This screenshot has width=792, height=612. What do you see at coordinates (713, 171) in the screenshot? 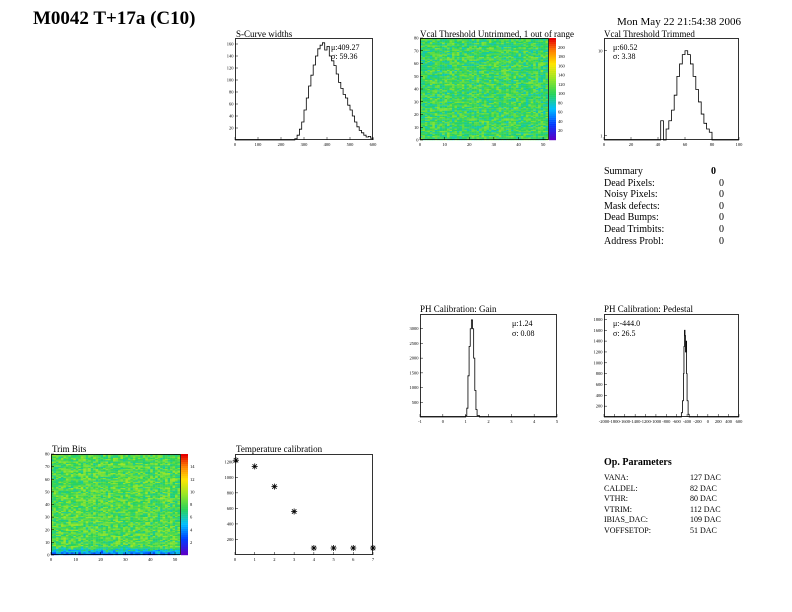
I see `summary-title-value: 0` at bounding box center [713, 171].